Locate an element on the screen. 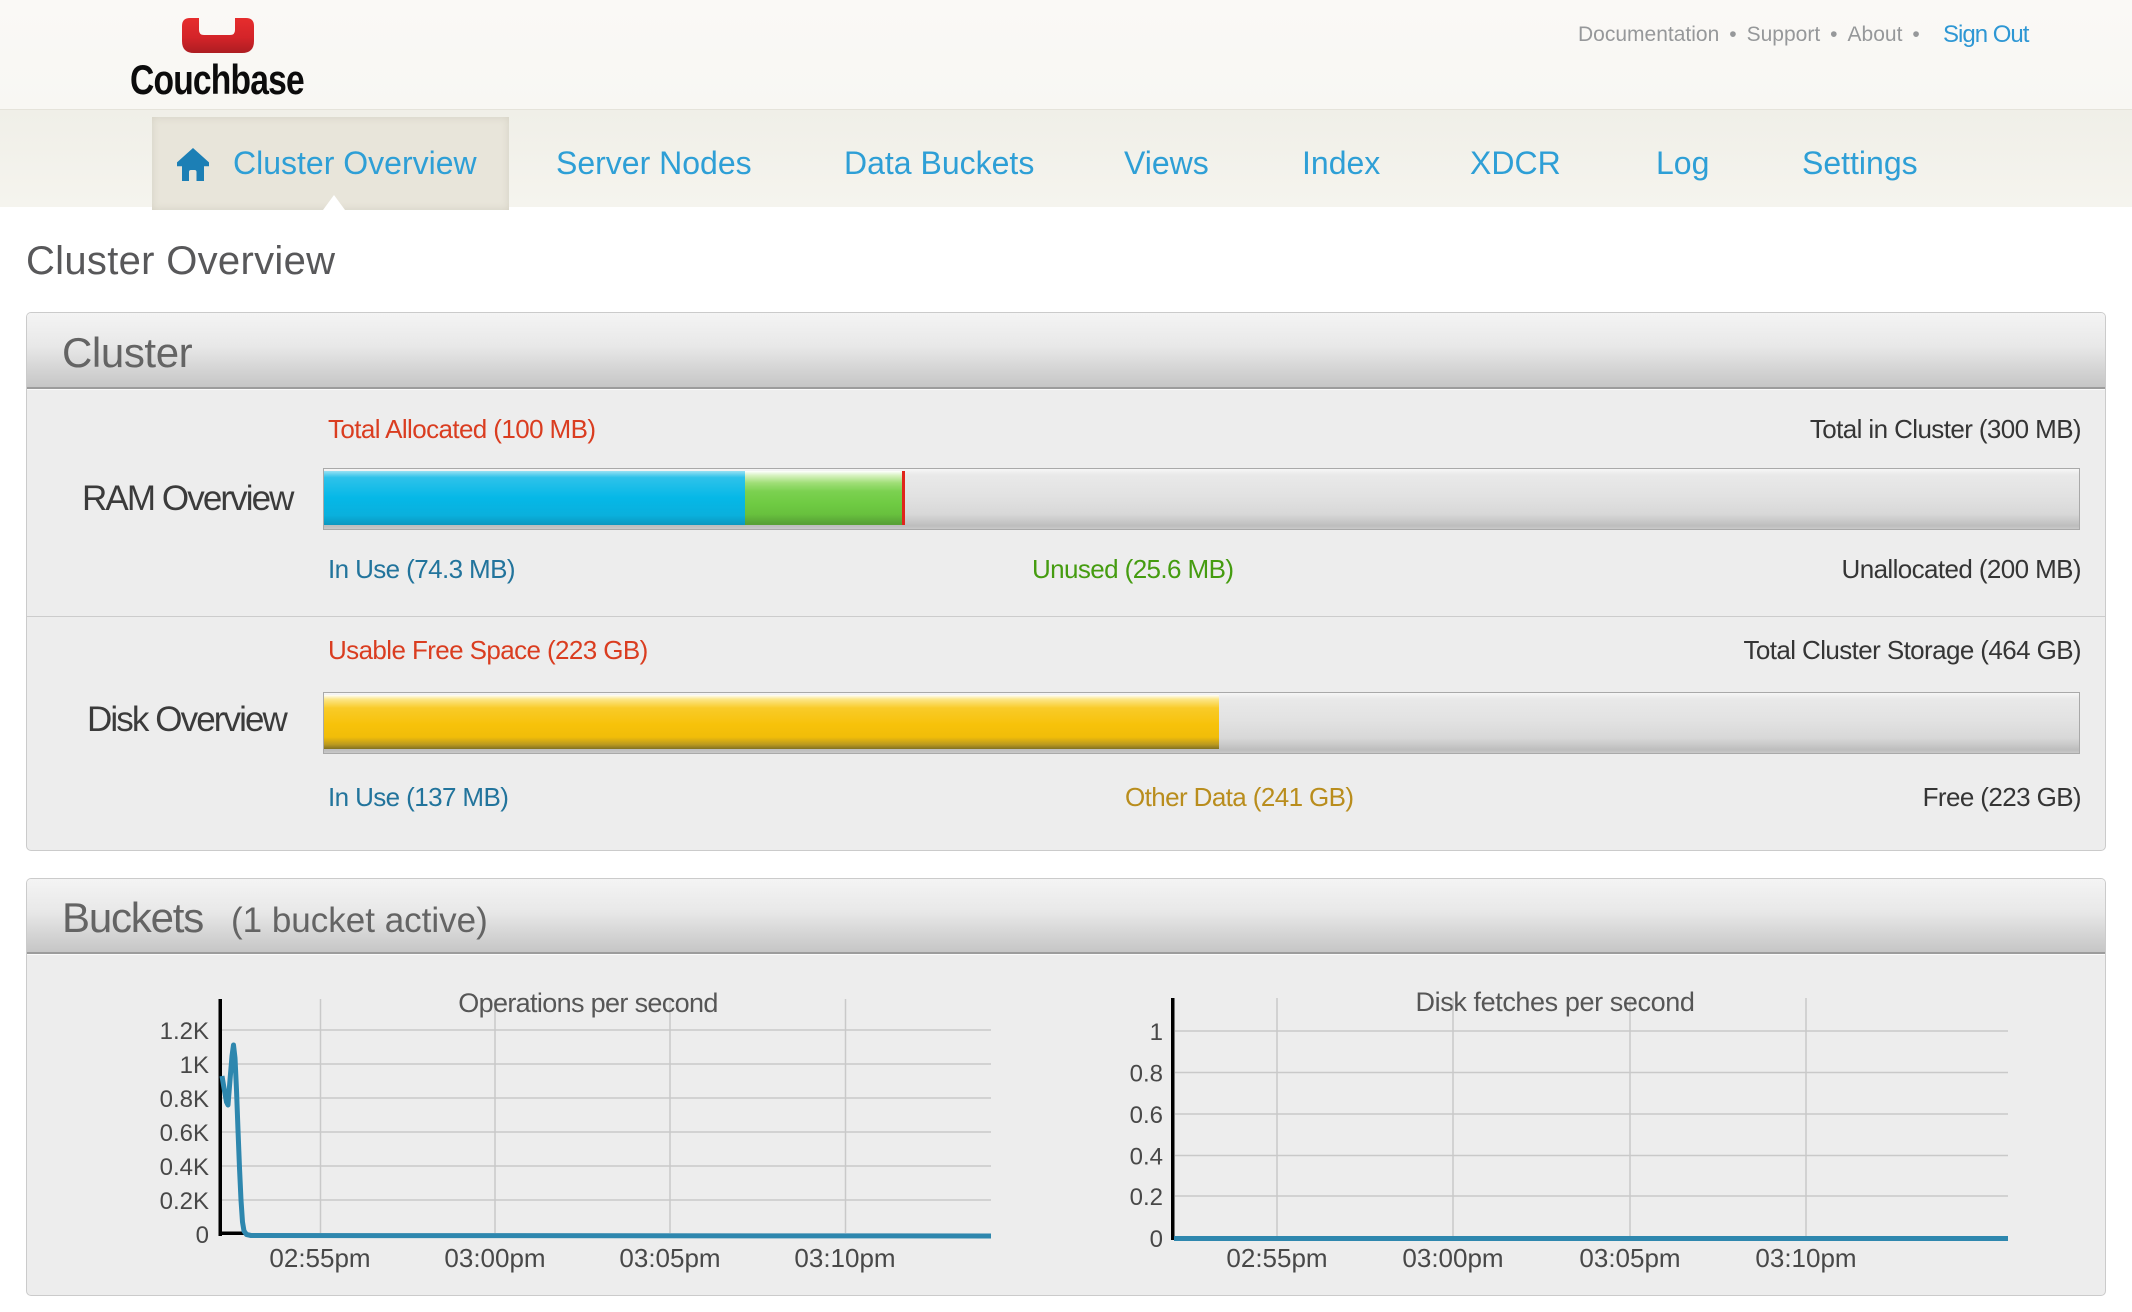  svg-text: 0.8K is located at coordinates (184, 1099).